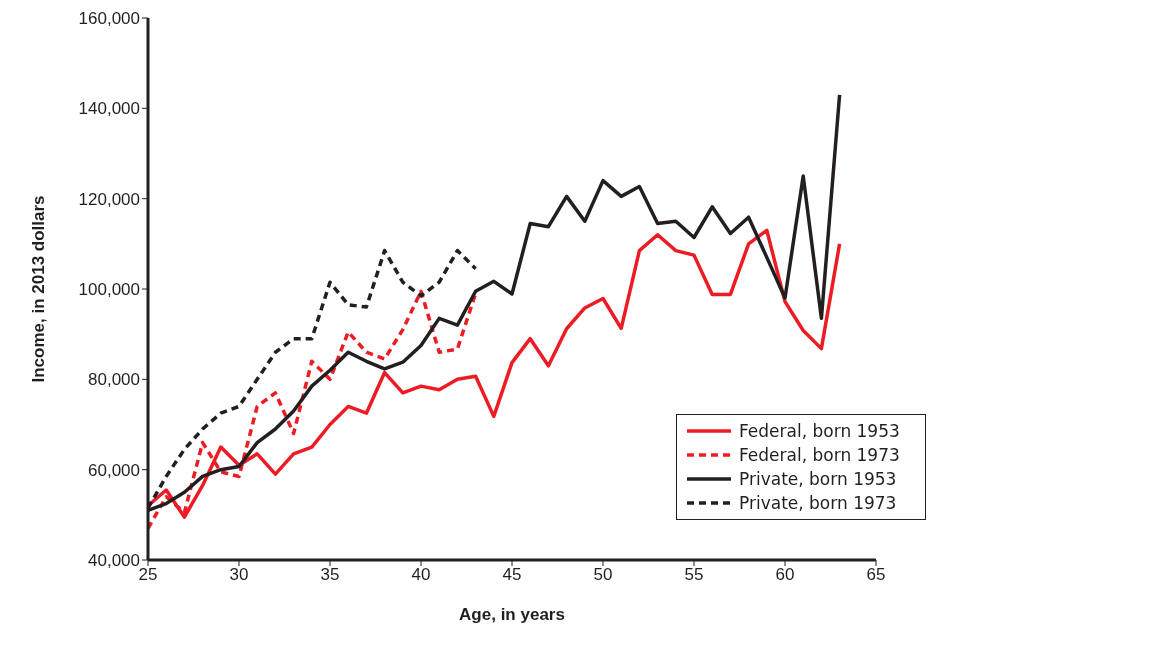 The width and height of the screenshot is (1154, 658). I want to click on x-axis-title: Age, in years, so click(512, 614).